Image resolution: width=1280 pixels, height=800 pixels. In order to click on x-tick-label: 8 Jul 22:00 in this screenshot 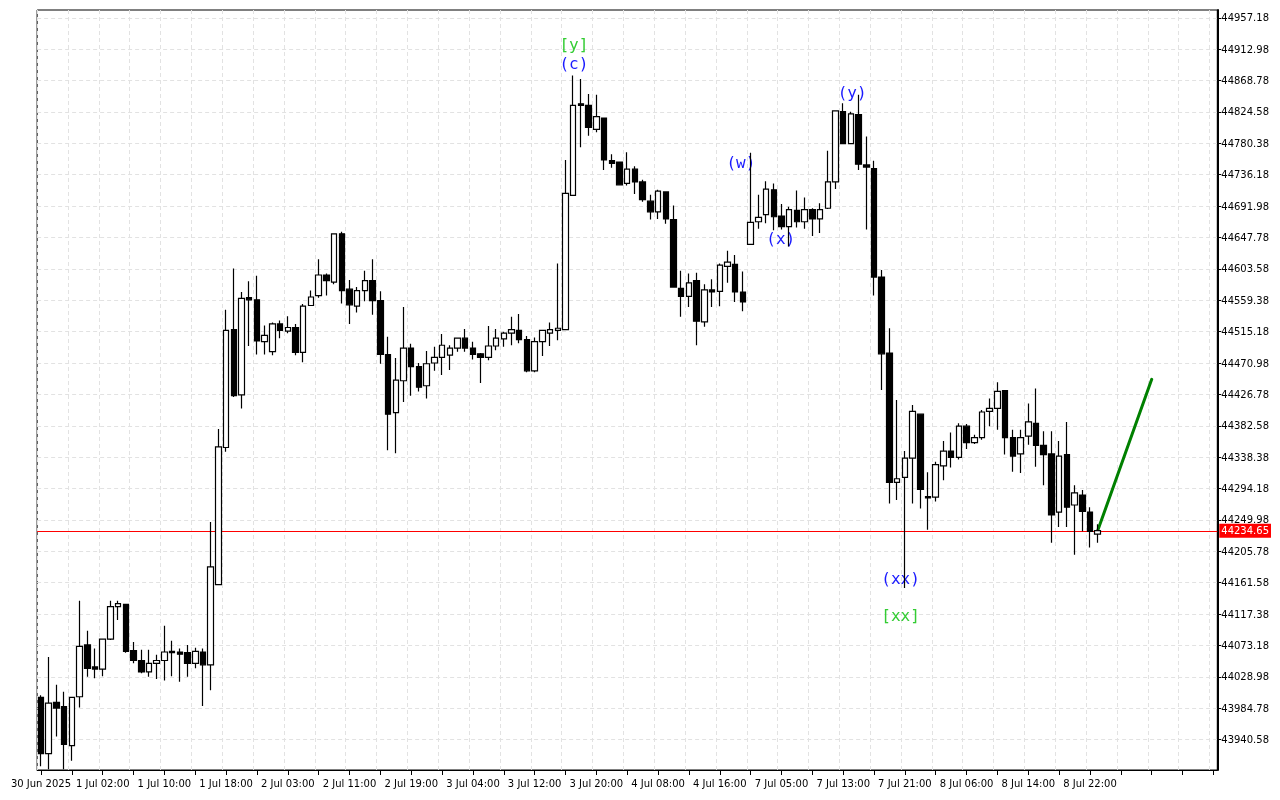, I will do `click(1090, 783)`.